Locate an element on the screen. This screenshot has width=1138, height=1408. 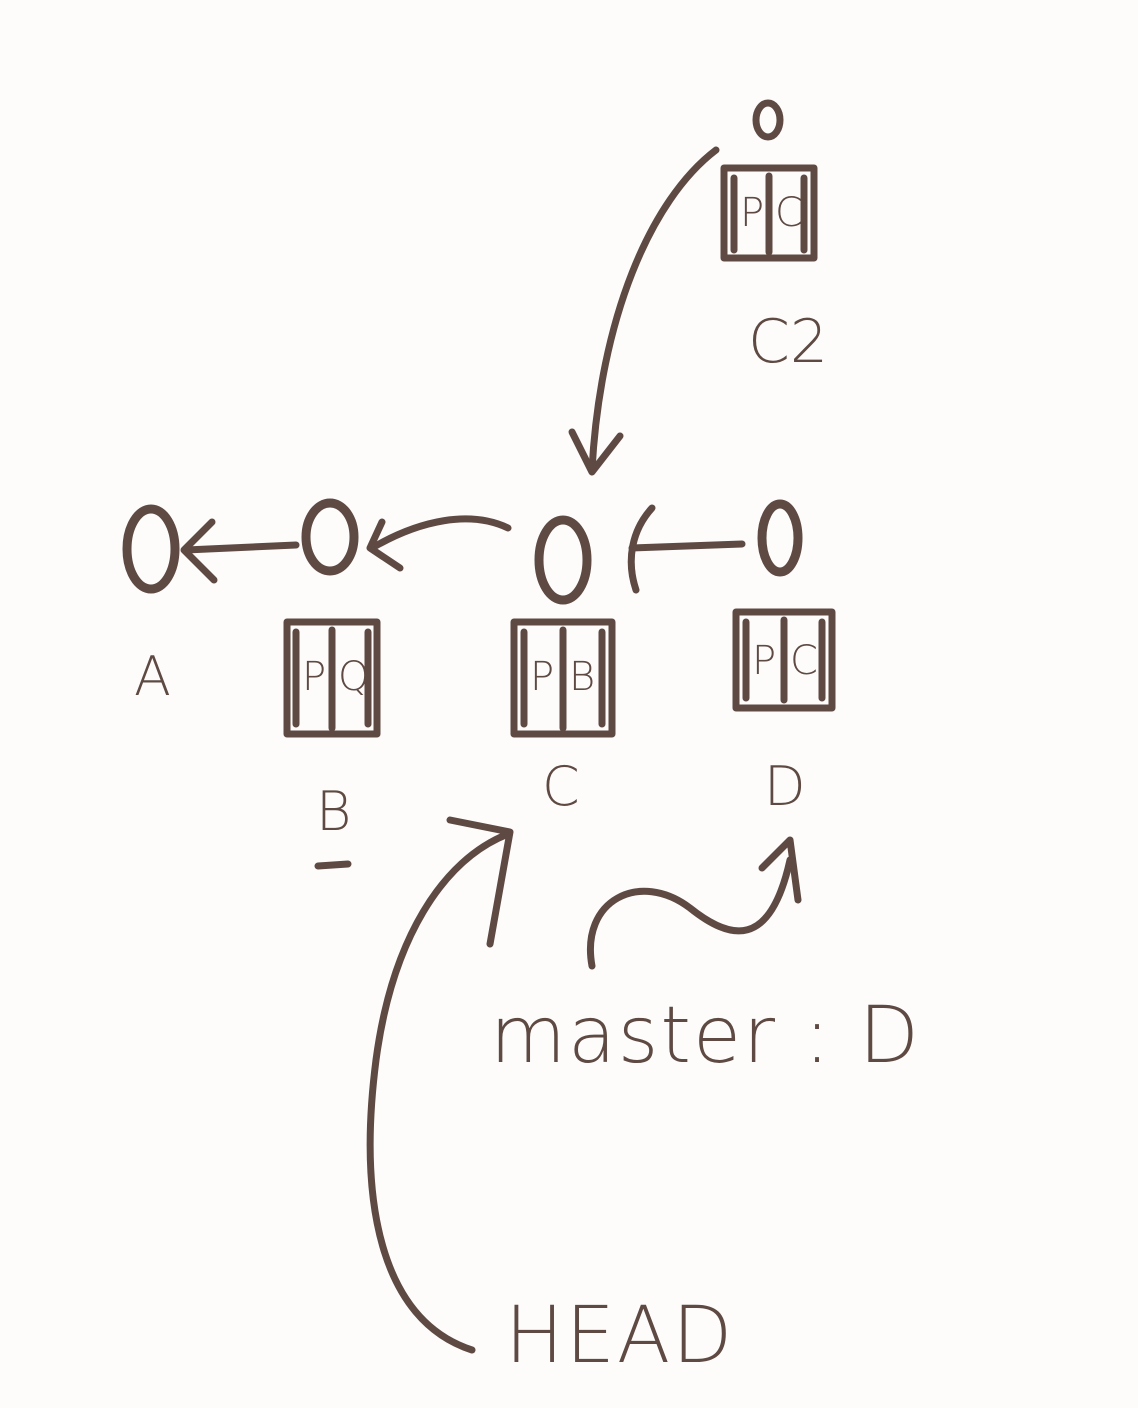
commit-b-tree: P Q is located at coordinates (332, 678).